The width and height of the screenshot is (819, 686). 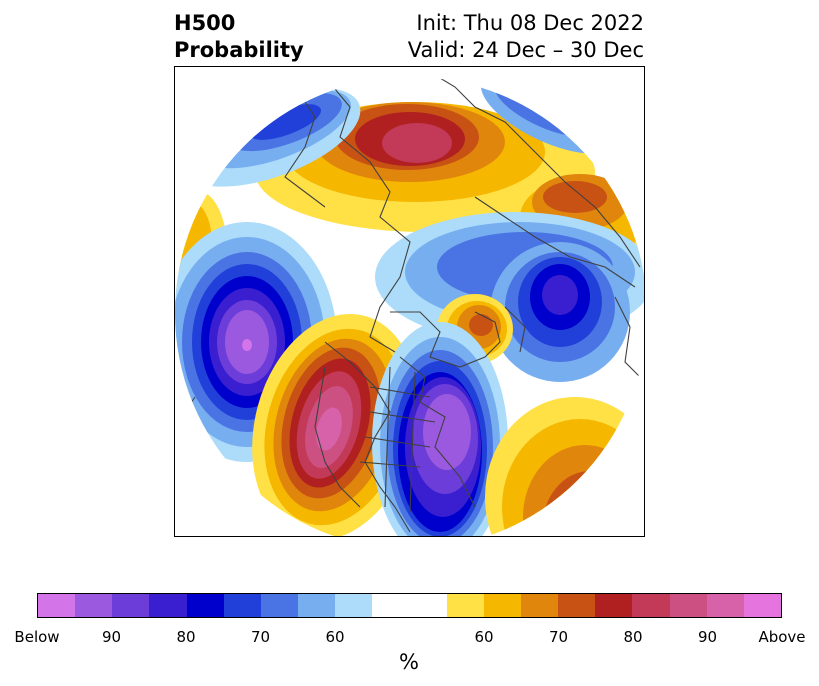 I want to click on plot-title: H500 Probability, so click(x=239, y=37).